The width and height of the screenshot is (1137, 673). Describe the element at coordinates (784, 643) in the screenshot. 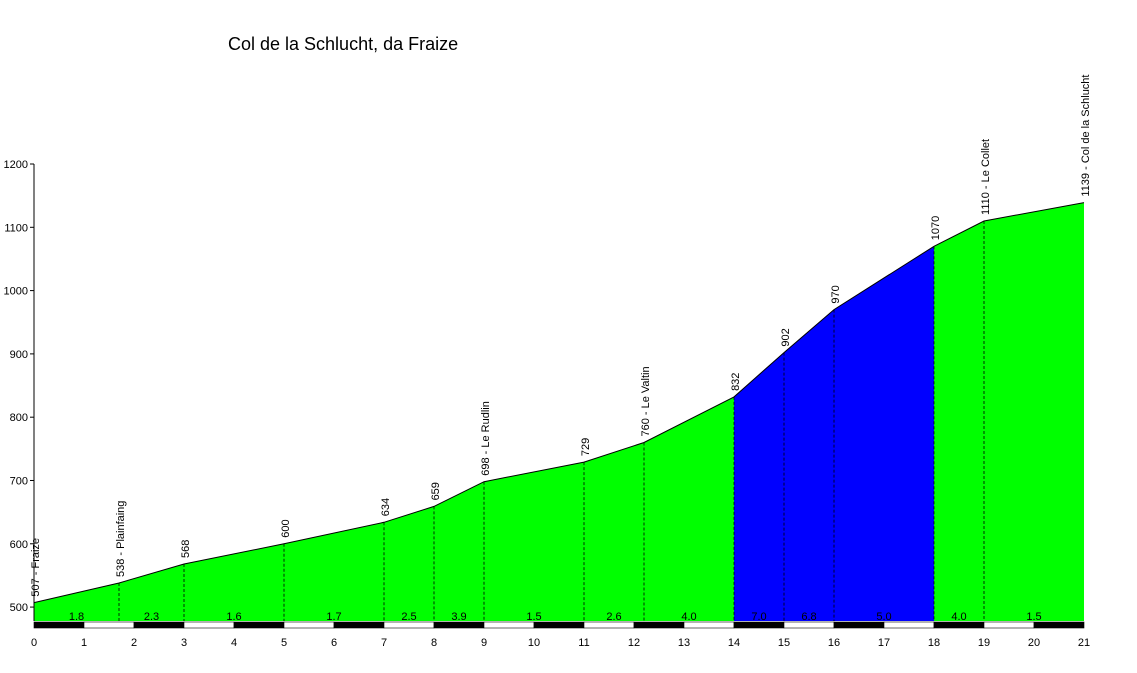

I see `x-tick-label-15: 15` at that location.